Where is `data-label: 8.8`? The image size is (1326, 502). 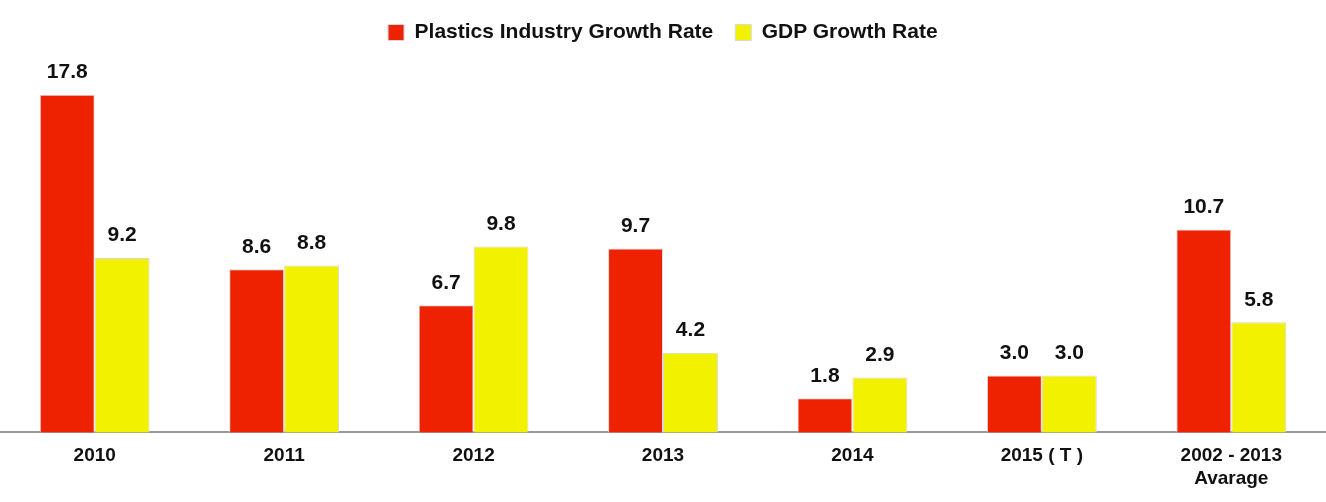
data-label: 8.8 is located at coordinates (312, 241).